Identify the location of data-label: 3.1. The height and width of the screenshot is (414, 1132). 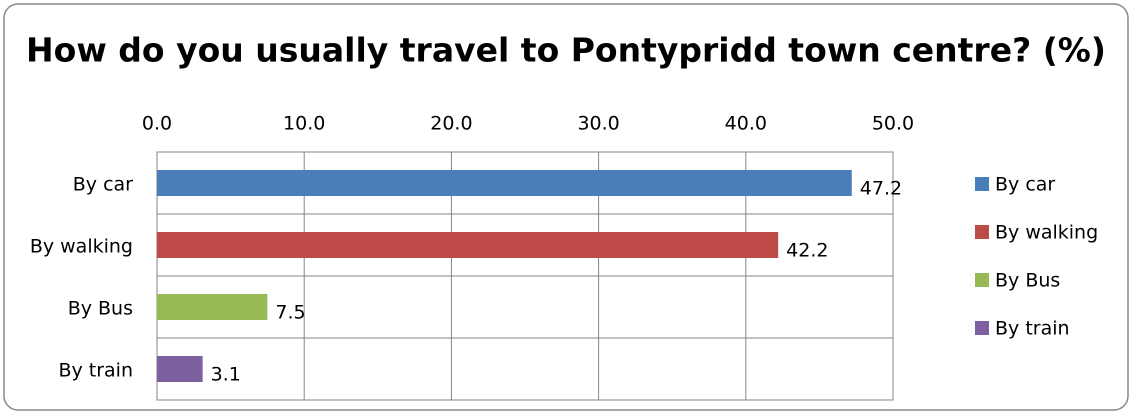
(226, 375).